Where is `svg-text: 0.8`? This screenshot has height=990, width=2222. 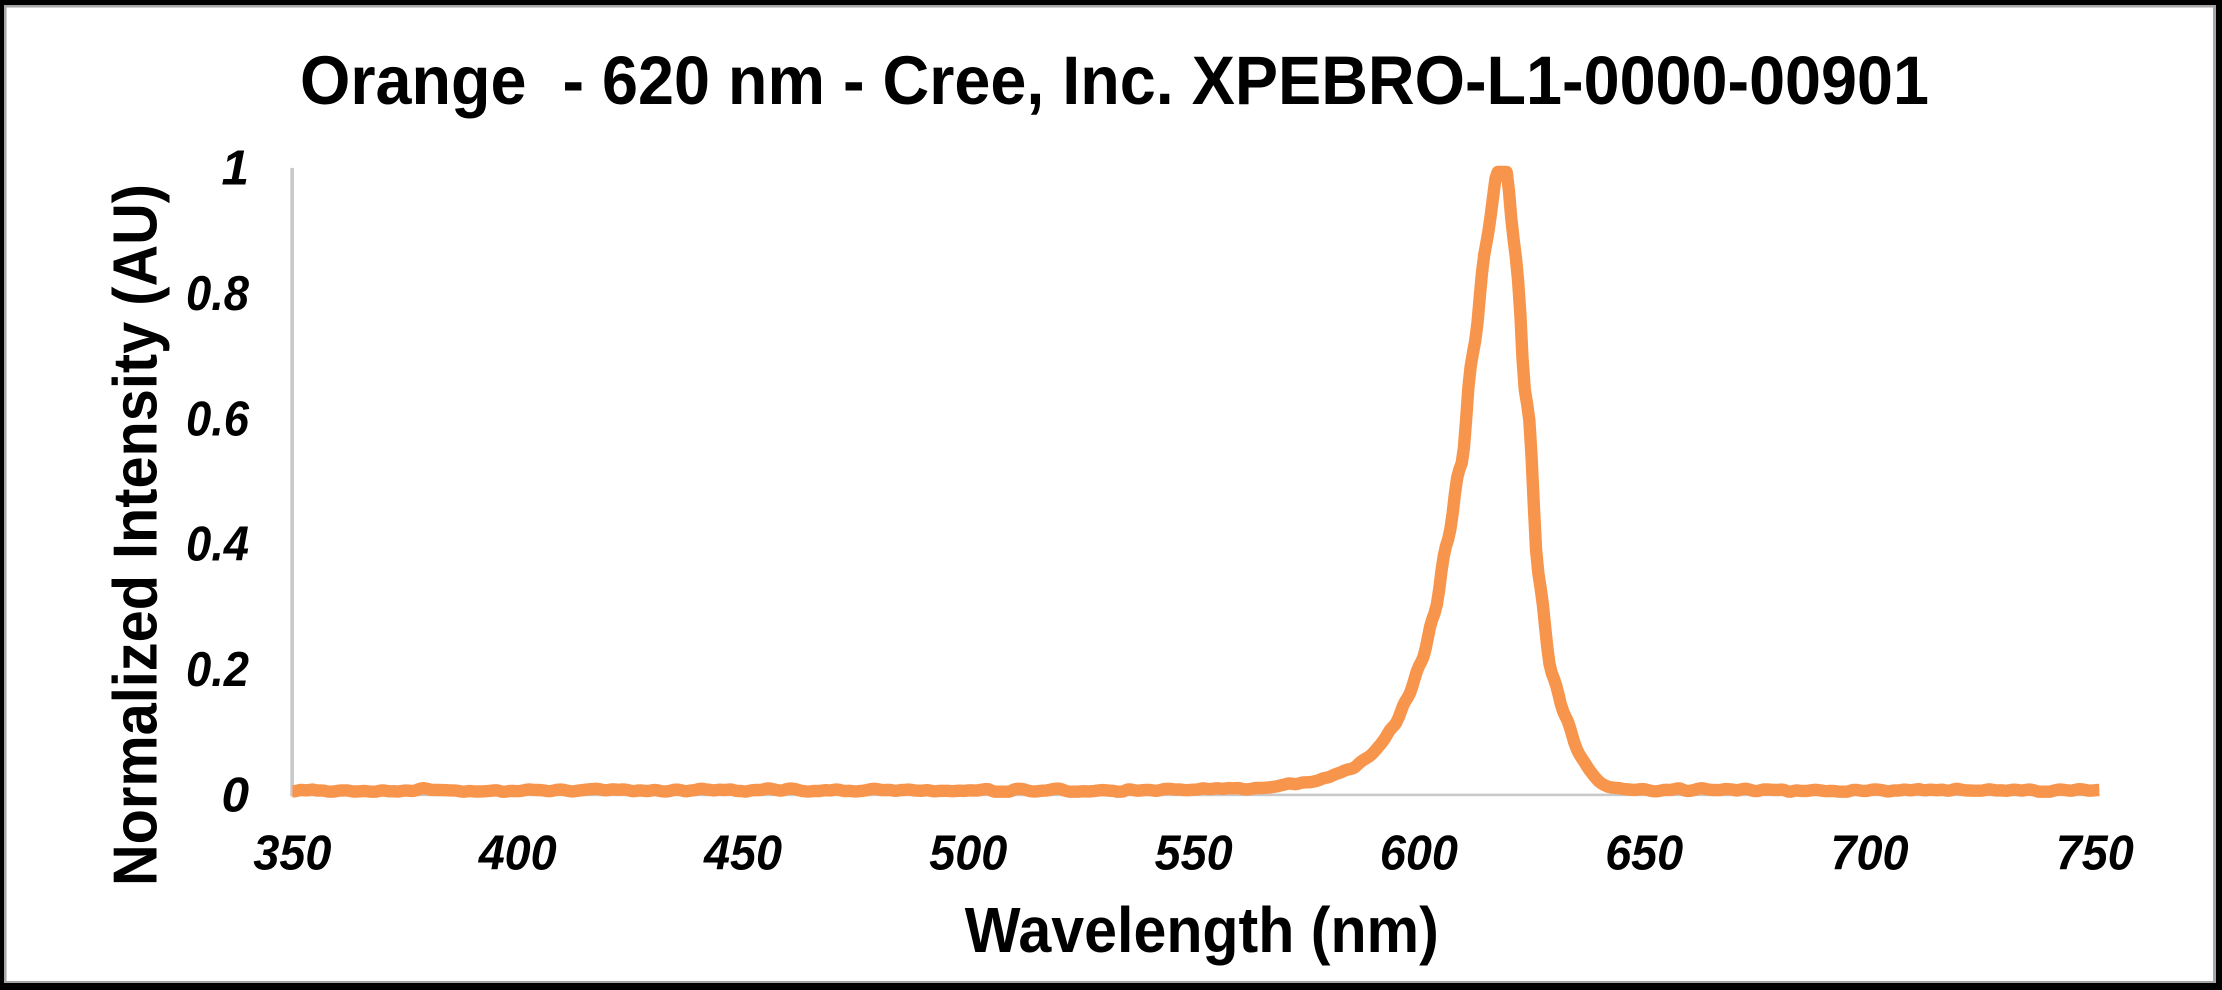
svg-text: 0.8 is located at coordinates (217, 293).